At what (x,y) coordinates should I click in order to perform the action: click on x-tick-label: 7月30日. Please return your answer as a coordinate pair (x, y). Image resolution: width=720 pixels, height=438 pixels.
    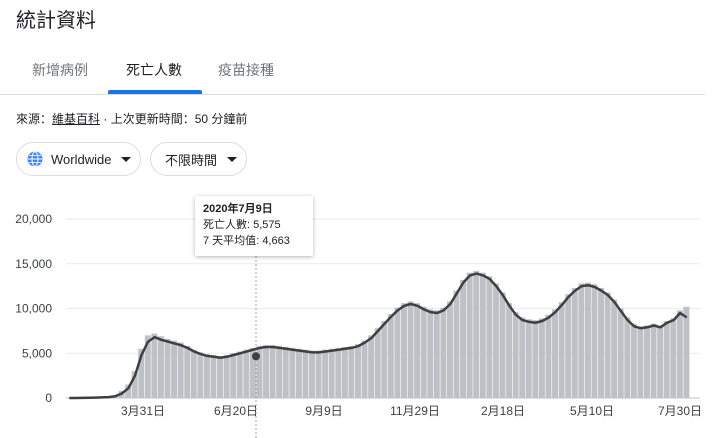
    Looking at the image, I should click on (680, 411).